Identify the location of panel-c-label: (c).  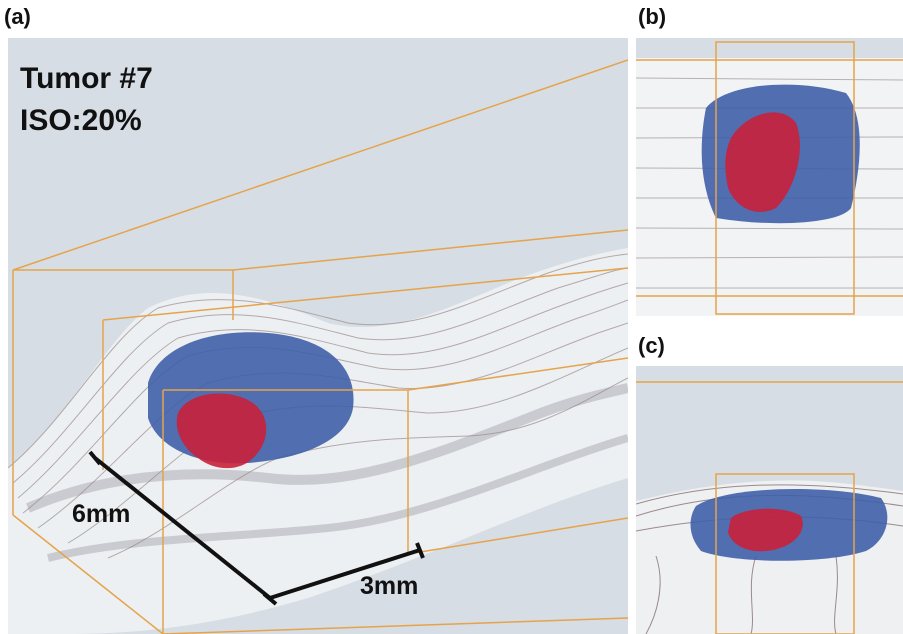
(651, 345).